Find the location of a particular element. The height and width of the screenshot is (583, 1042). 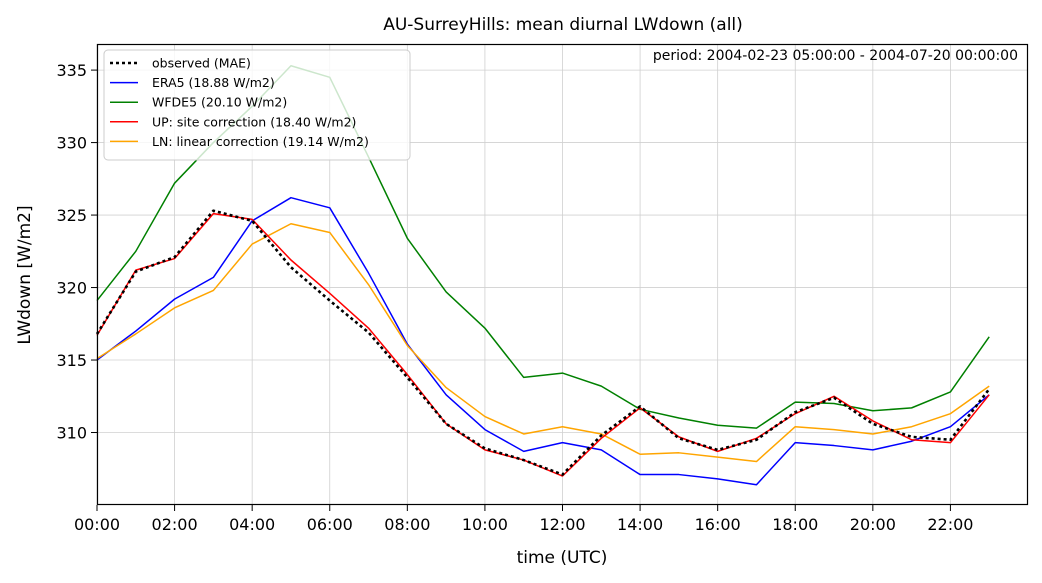

legend-box is located at coordinates (257, 105).